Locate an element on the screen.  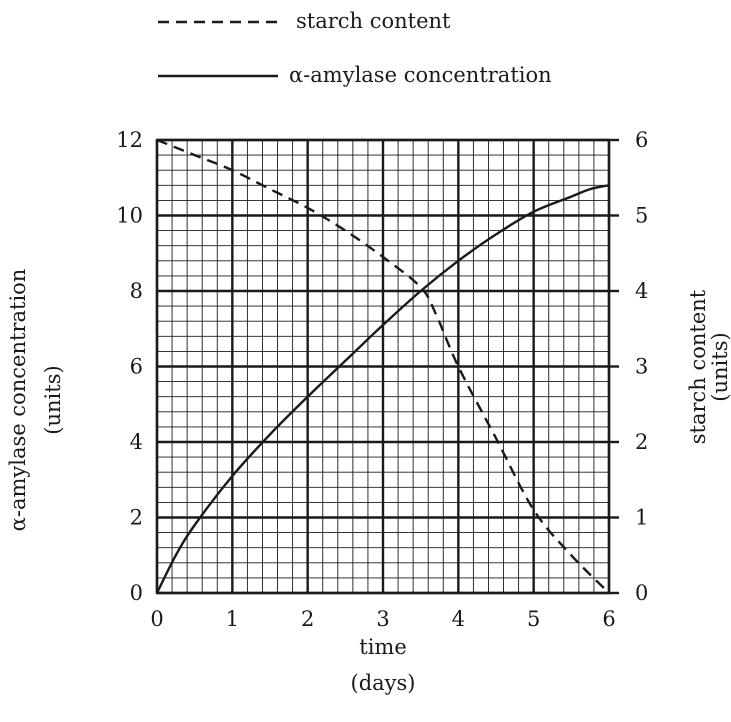
x-tick-label: 0 is located at coordinates (156, 619).